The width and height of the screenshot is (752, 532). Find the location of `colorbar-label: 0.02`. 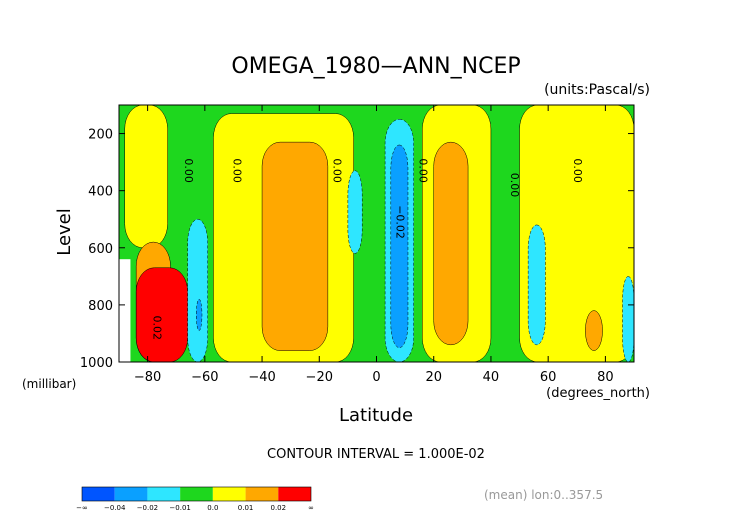

colorbar-label: 0.02 is located at coordinates (278, 508).